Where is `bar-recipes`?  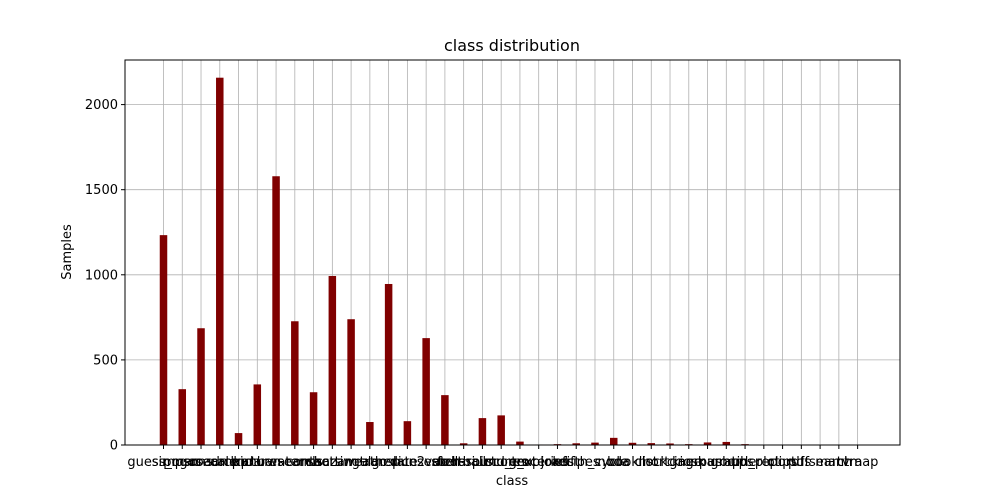
bar-recipes is located at coordinates (576, 444).